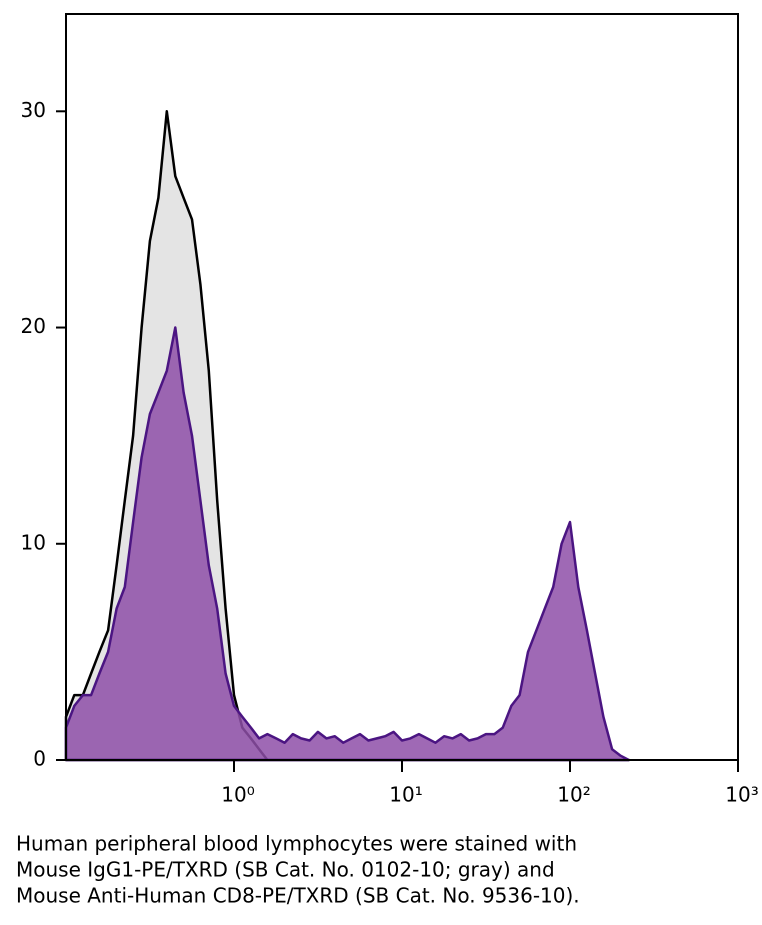 Image resolution: width=762 pixels, height=925 pixels. What do you see at coordinates (33, 326) in the screenshot?
I see `y-tick-label: 20` at bounding box center [33, 326].